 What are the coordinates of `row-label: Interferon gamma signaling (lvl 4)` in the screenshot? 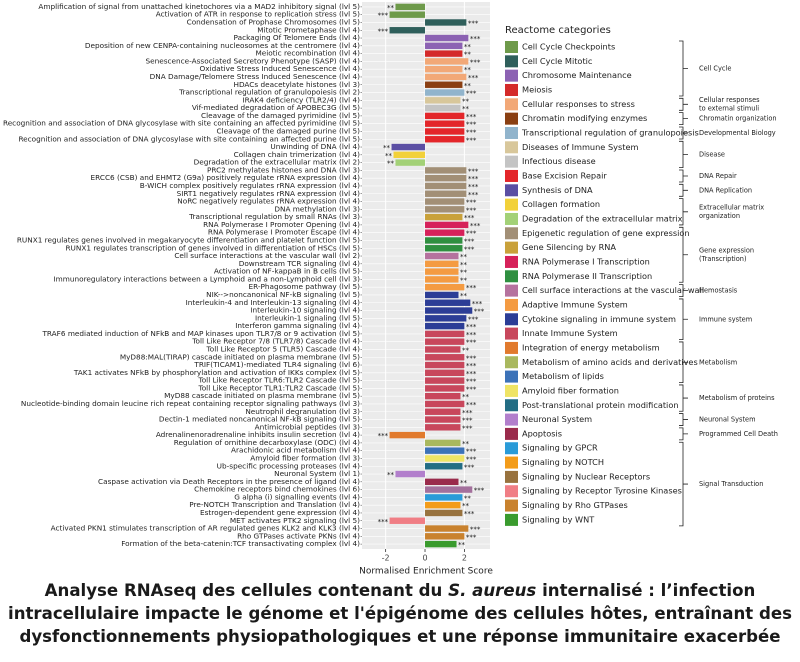 It's located at (297, 325).